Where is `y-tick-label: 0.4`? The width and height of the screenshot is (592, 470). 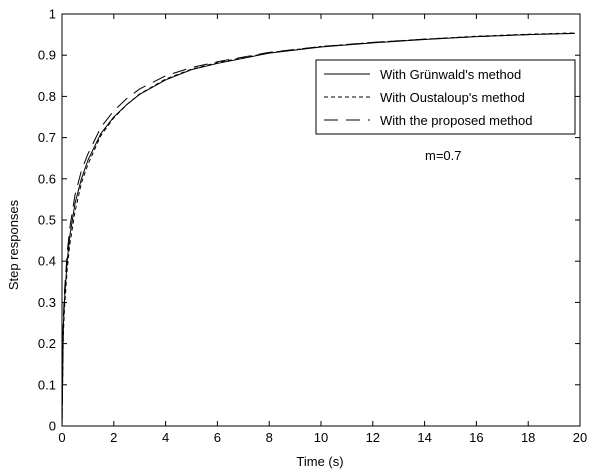 y-tick-label: 0.4 is located at coordinates (47, 261).